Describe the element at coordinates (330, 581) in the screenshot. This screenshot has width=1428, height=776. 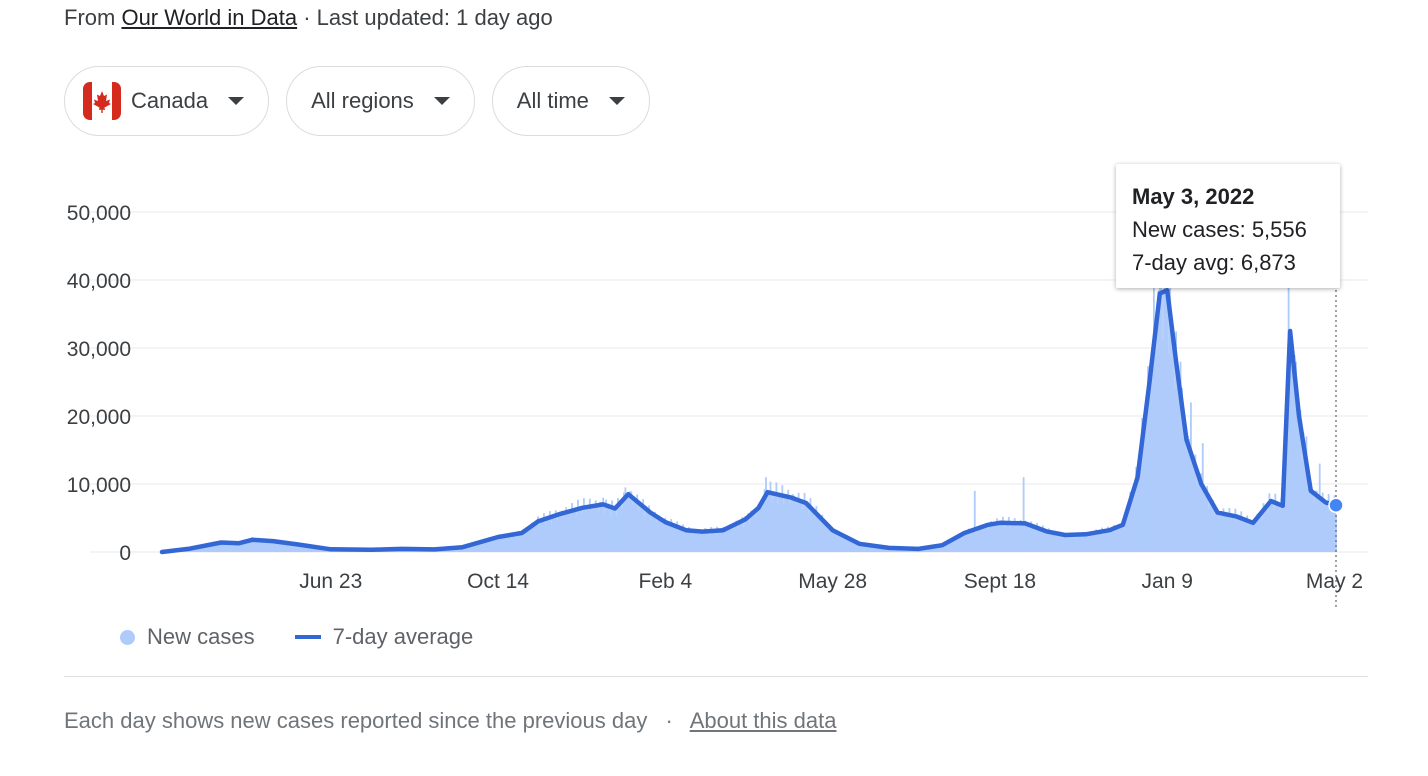
I see `x-tick-label: Jun 23` at that location.